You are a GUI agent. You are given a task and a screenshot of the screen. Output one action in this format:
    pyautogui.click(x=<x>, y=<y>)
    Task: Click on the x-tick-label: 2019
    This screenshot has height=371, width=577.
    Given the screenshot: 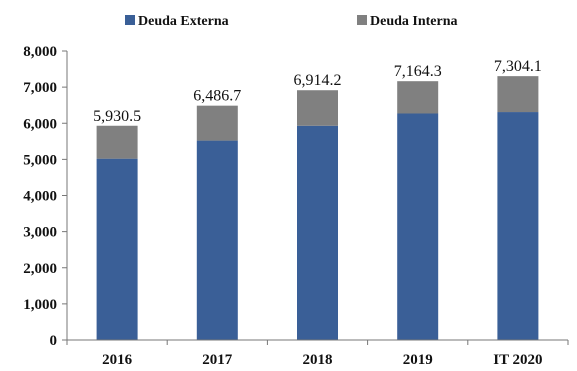 What is the action you would take?
    pyautogui.click(x=418, y=360)
    